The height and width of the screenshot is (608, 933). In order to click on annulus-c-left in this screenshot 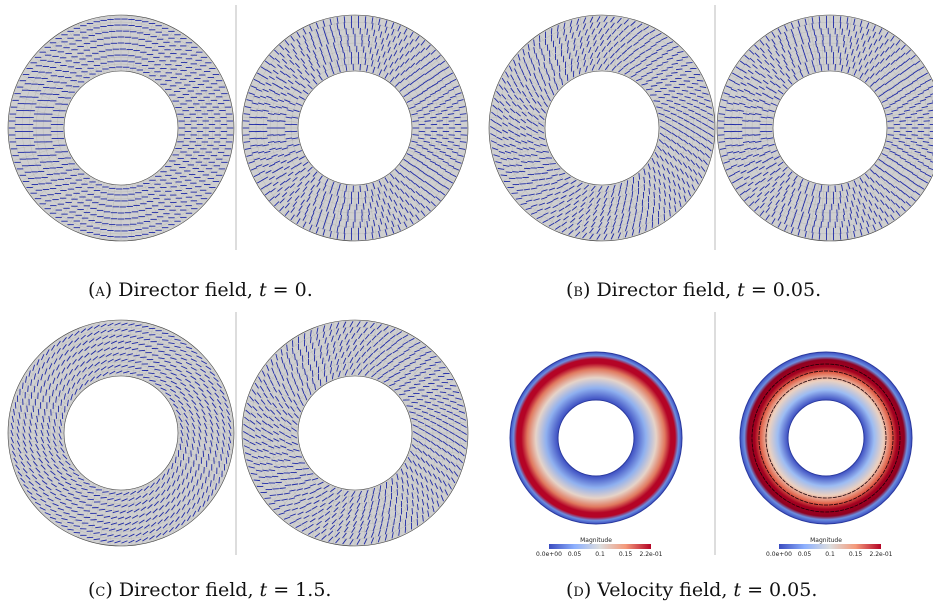, I will do `click(121, 433)`.